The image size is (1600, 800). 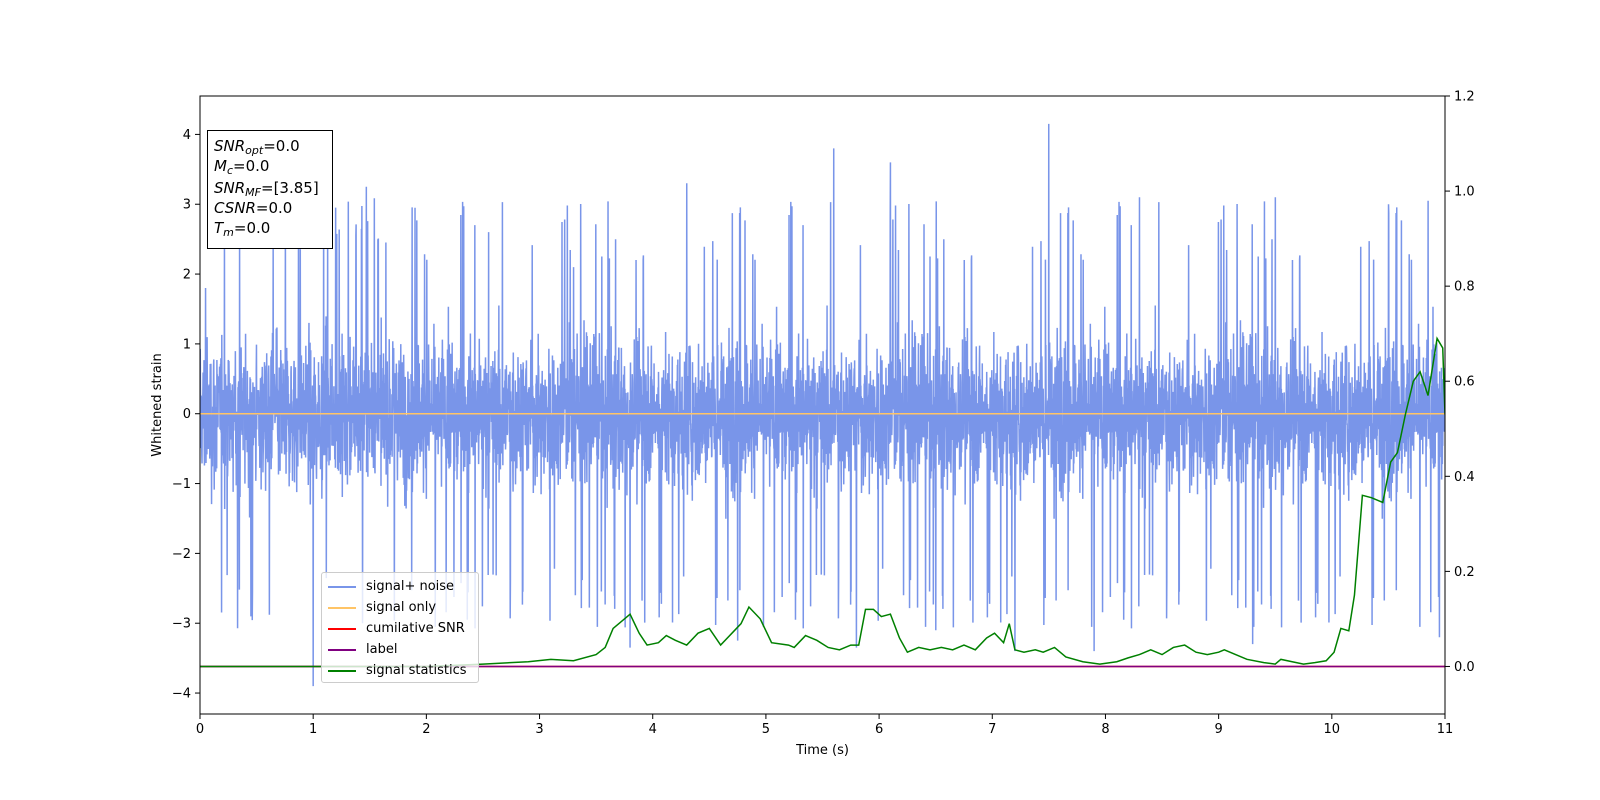 I want to click on y-tick-label: 0, so click(x=187, y=414).